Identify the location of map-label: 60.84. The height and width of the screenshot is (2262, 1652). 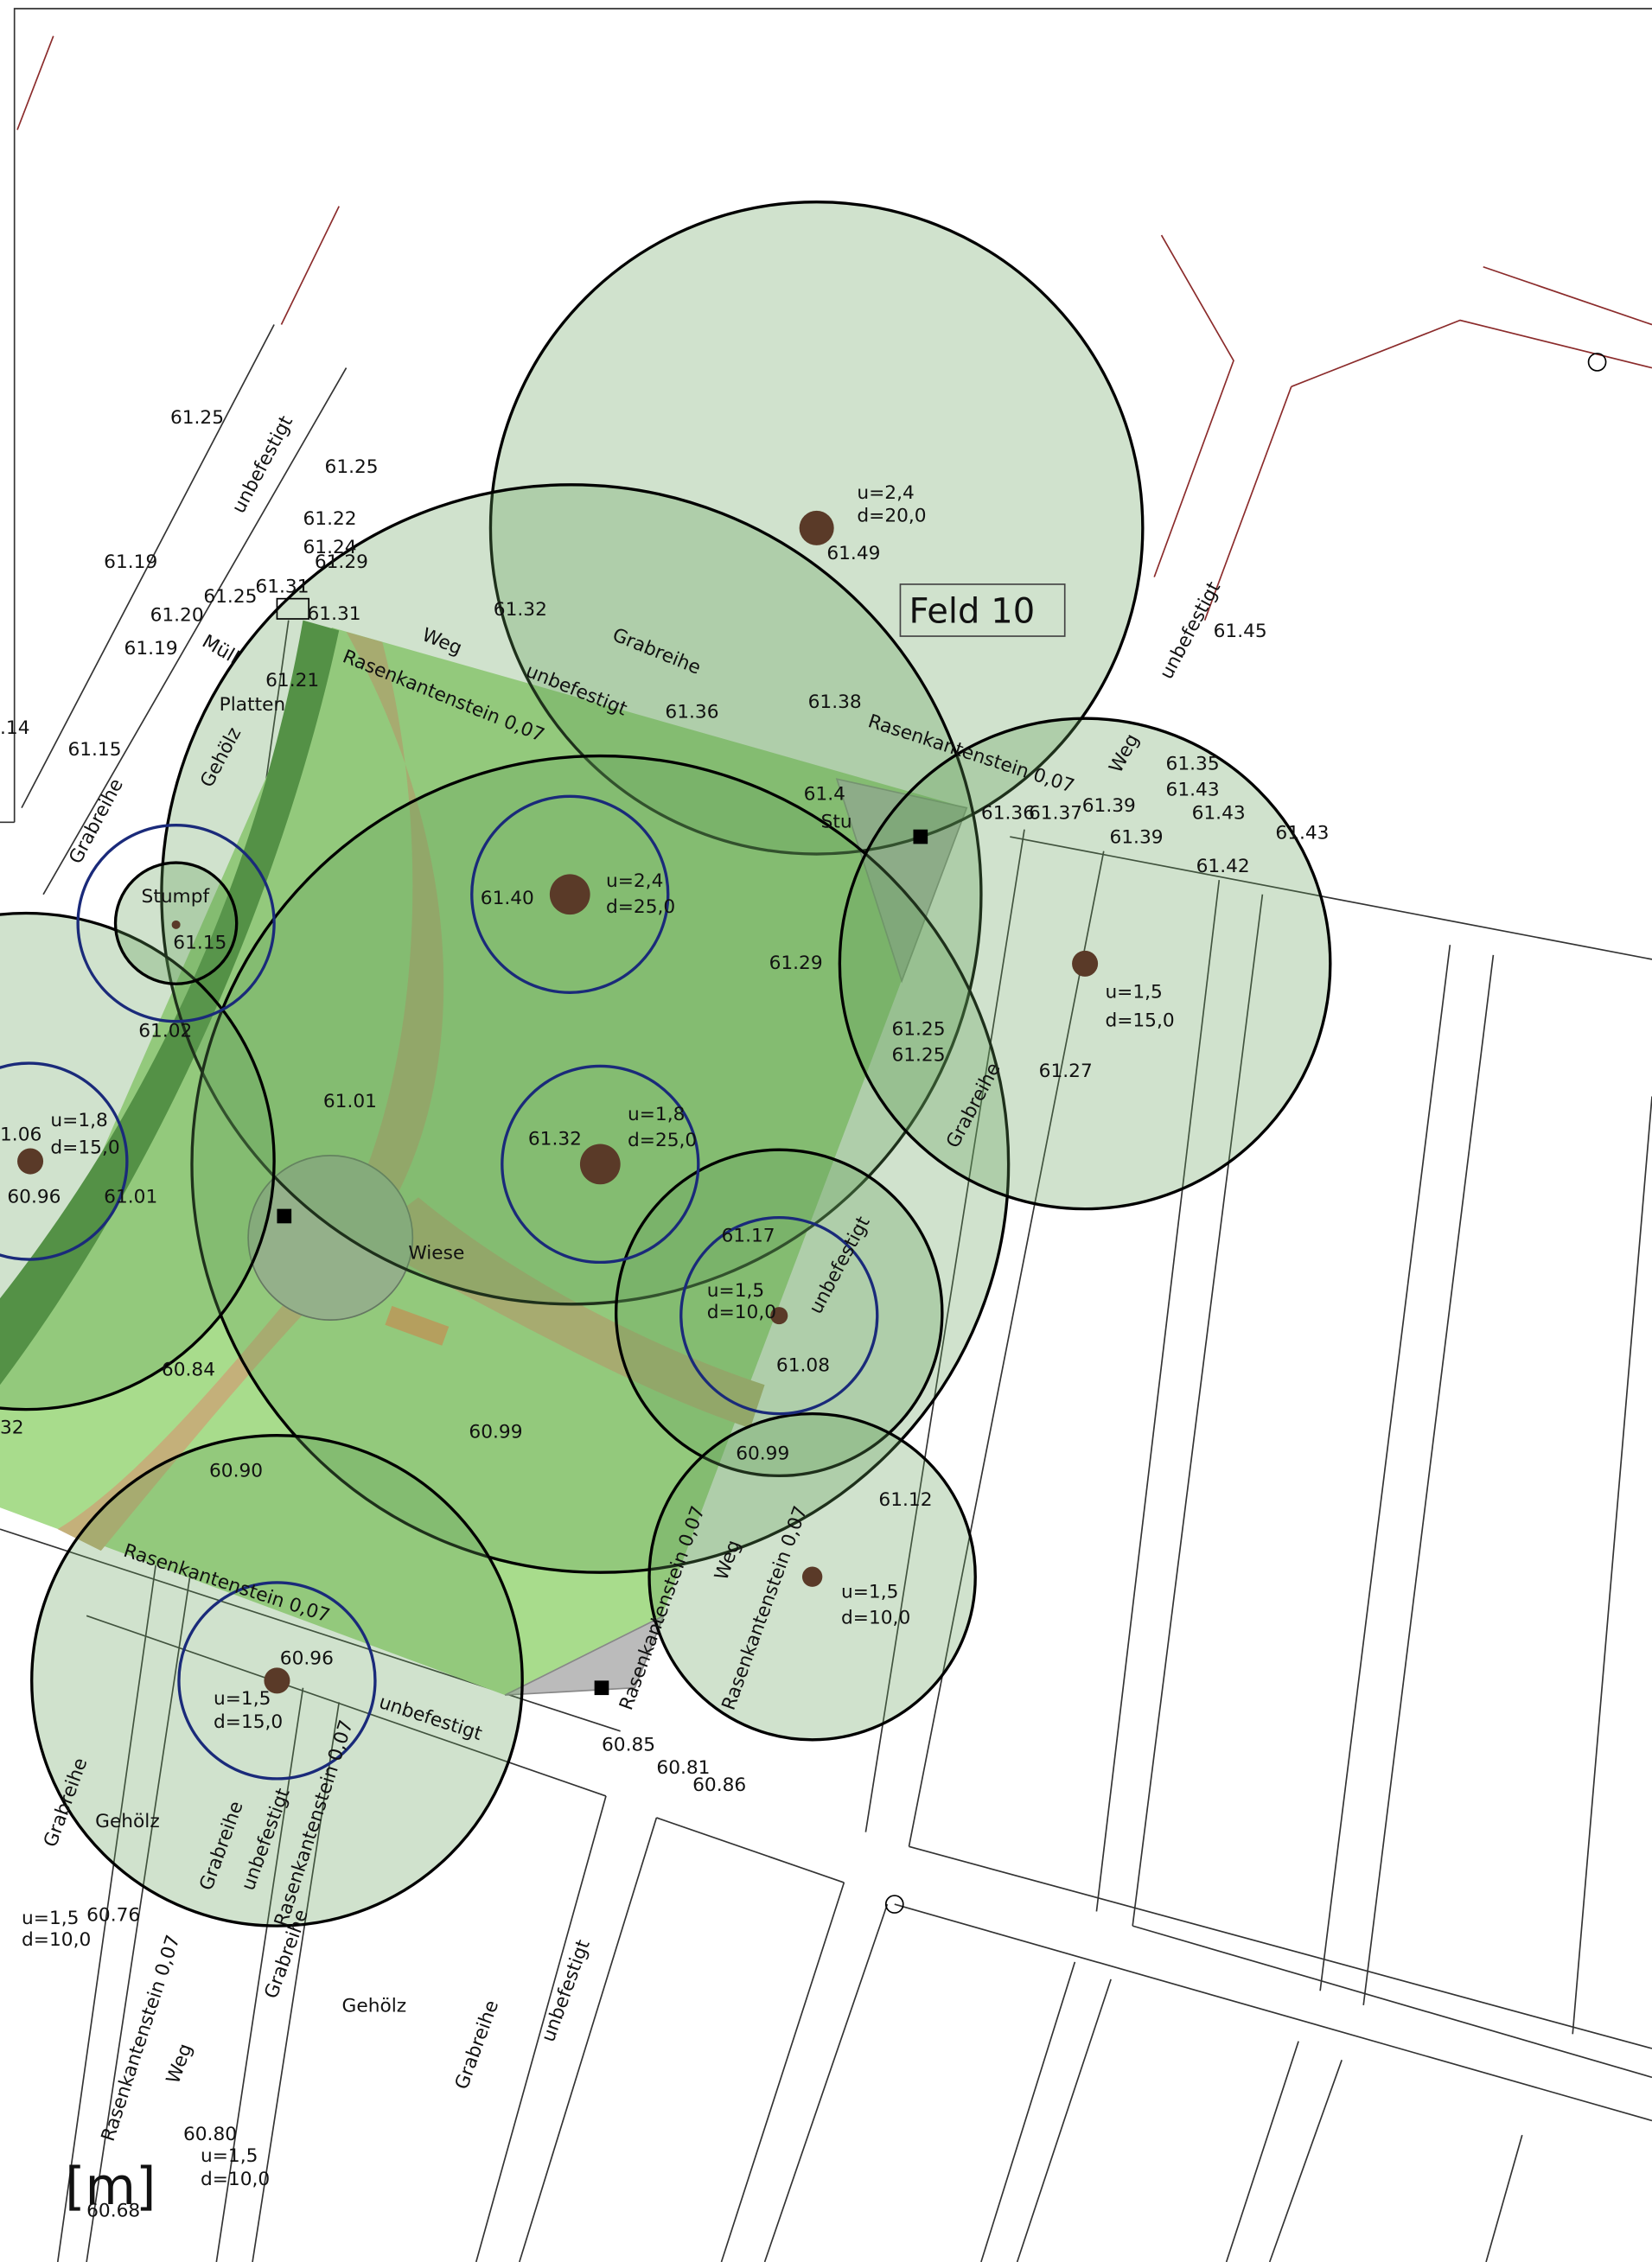
(188, 1370).